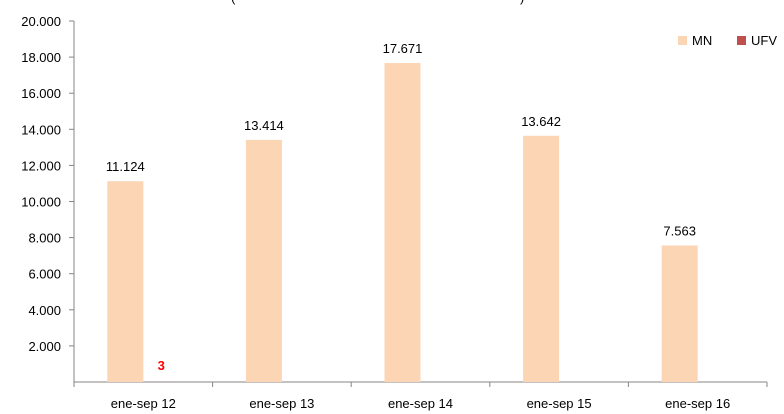 The image size is (784, 414). I want to click on x-tick-label: ene-sep 16, so click(697, 403).